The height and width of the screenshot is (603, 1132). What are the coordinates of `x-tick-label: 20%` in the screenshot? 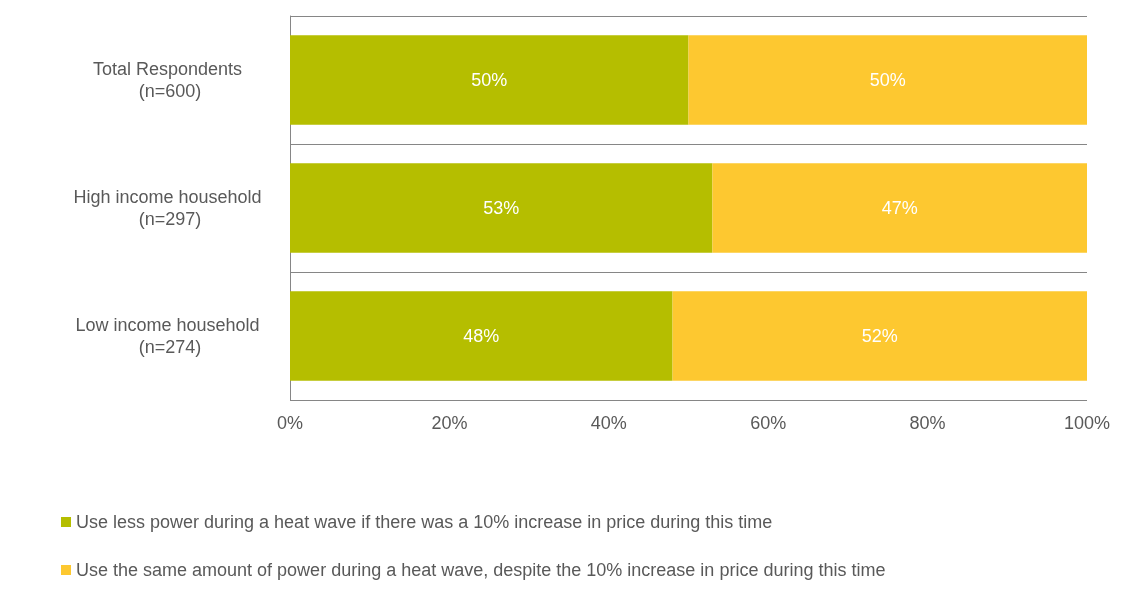 It's located at (449, 423).